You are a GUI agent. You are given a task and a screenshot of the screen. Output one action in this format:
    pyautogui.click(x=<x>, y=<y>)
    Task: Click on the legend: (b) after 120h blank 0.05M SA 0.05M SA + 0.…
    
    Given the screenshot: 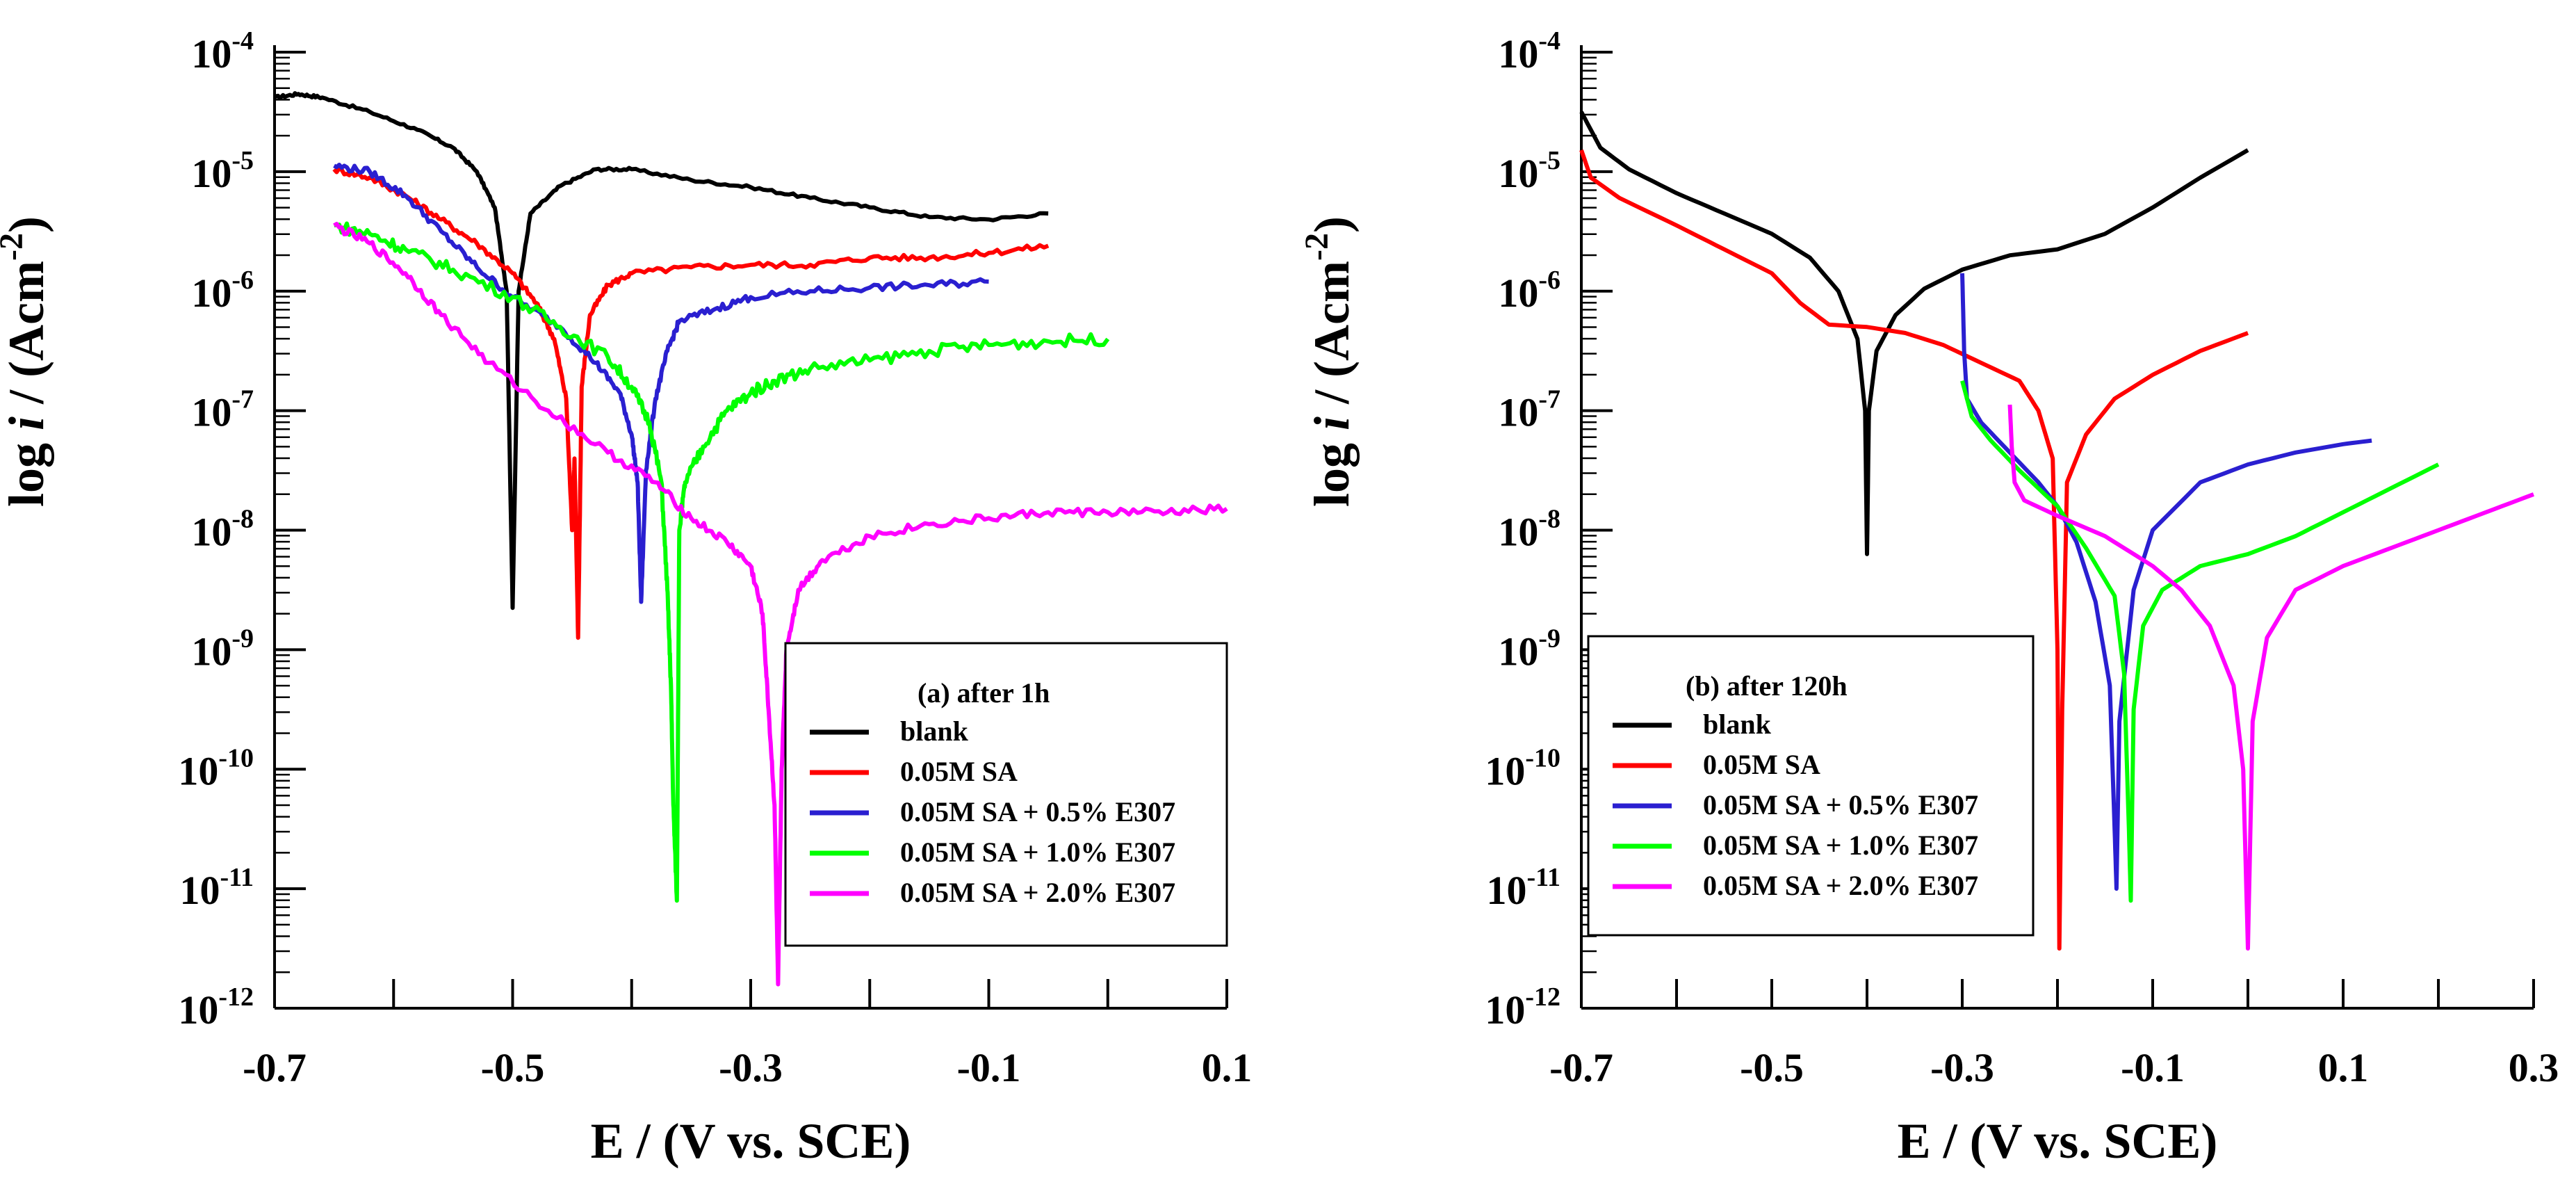 What is the action you would take?
    pyautogui.click(x=1811, y=786)
    